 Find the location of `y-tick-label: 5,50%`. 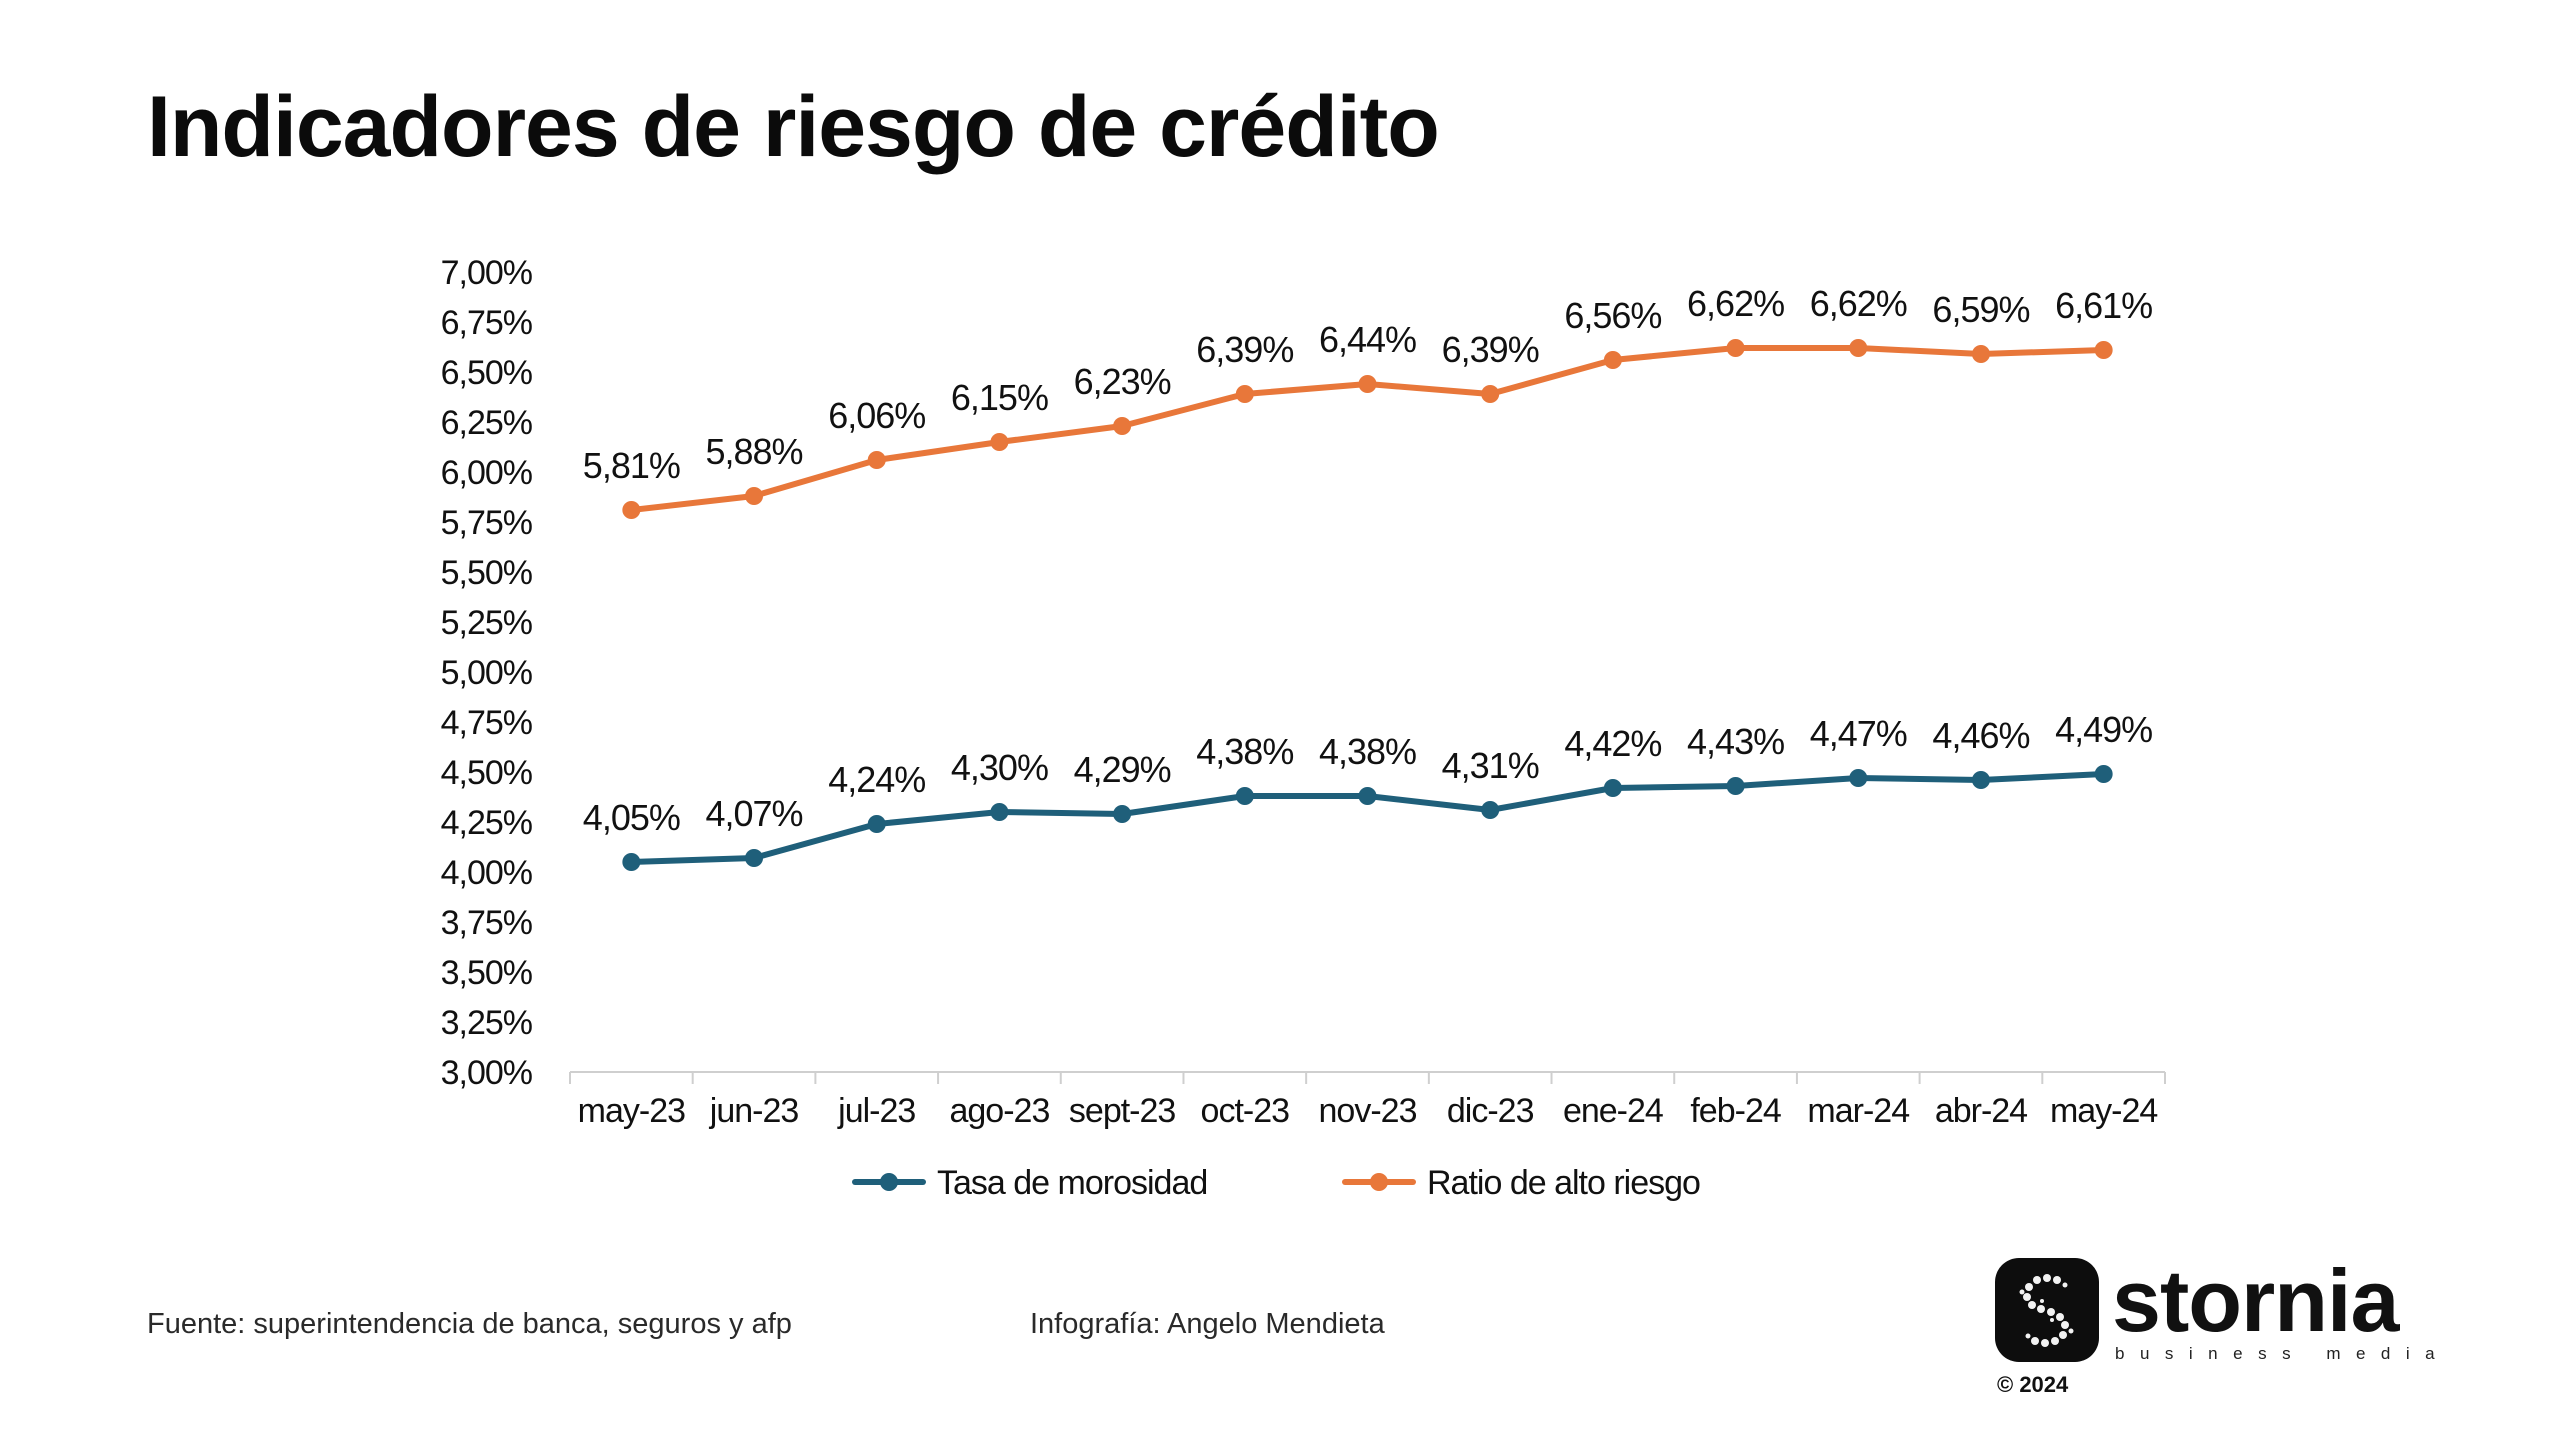

y-tick-label: 5,50% is located at coordinates (487, 573).